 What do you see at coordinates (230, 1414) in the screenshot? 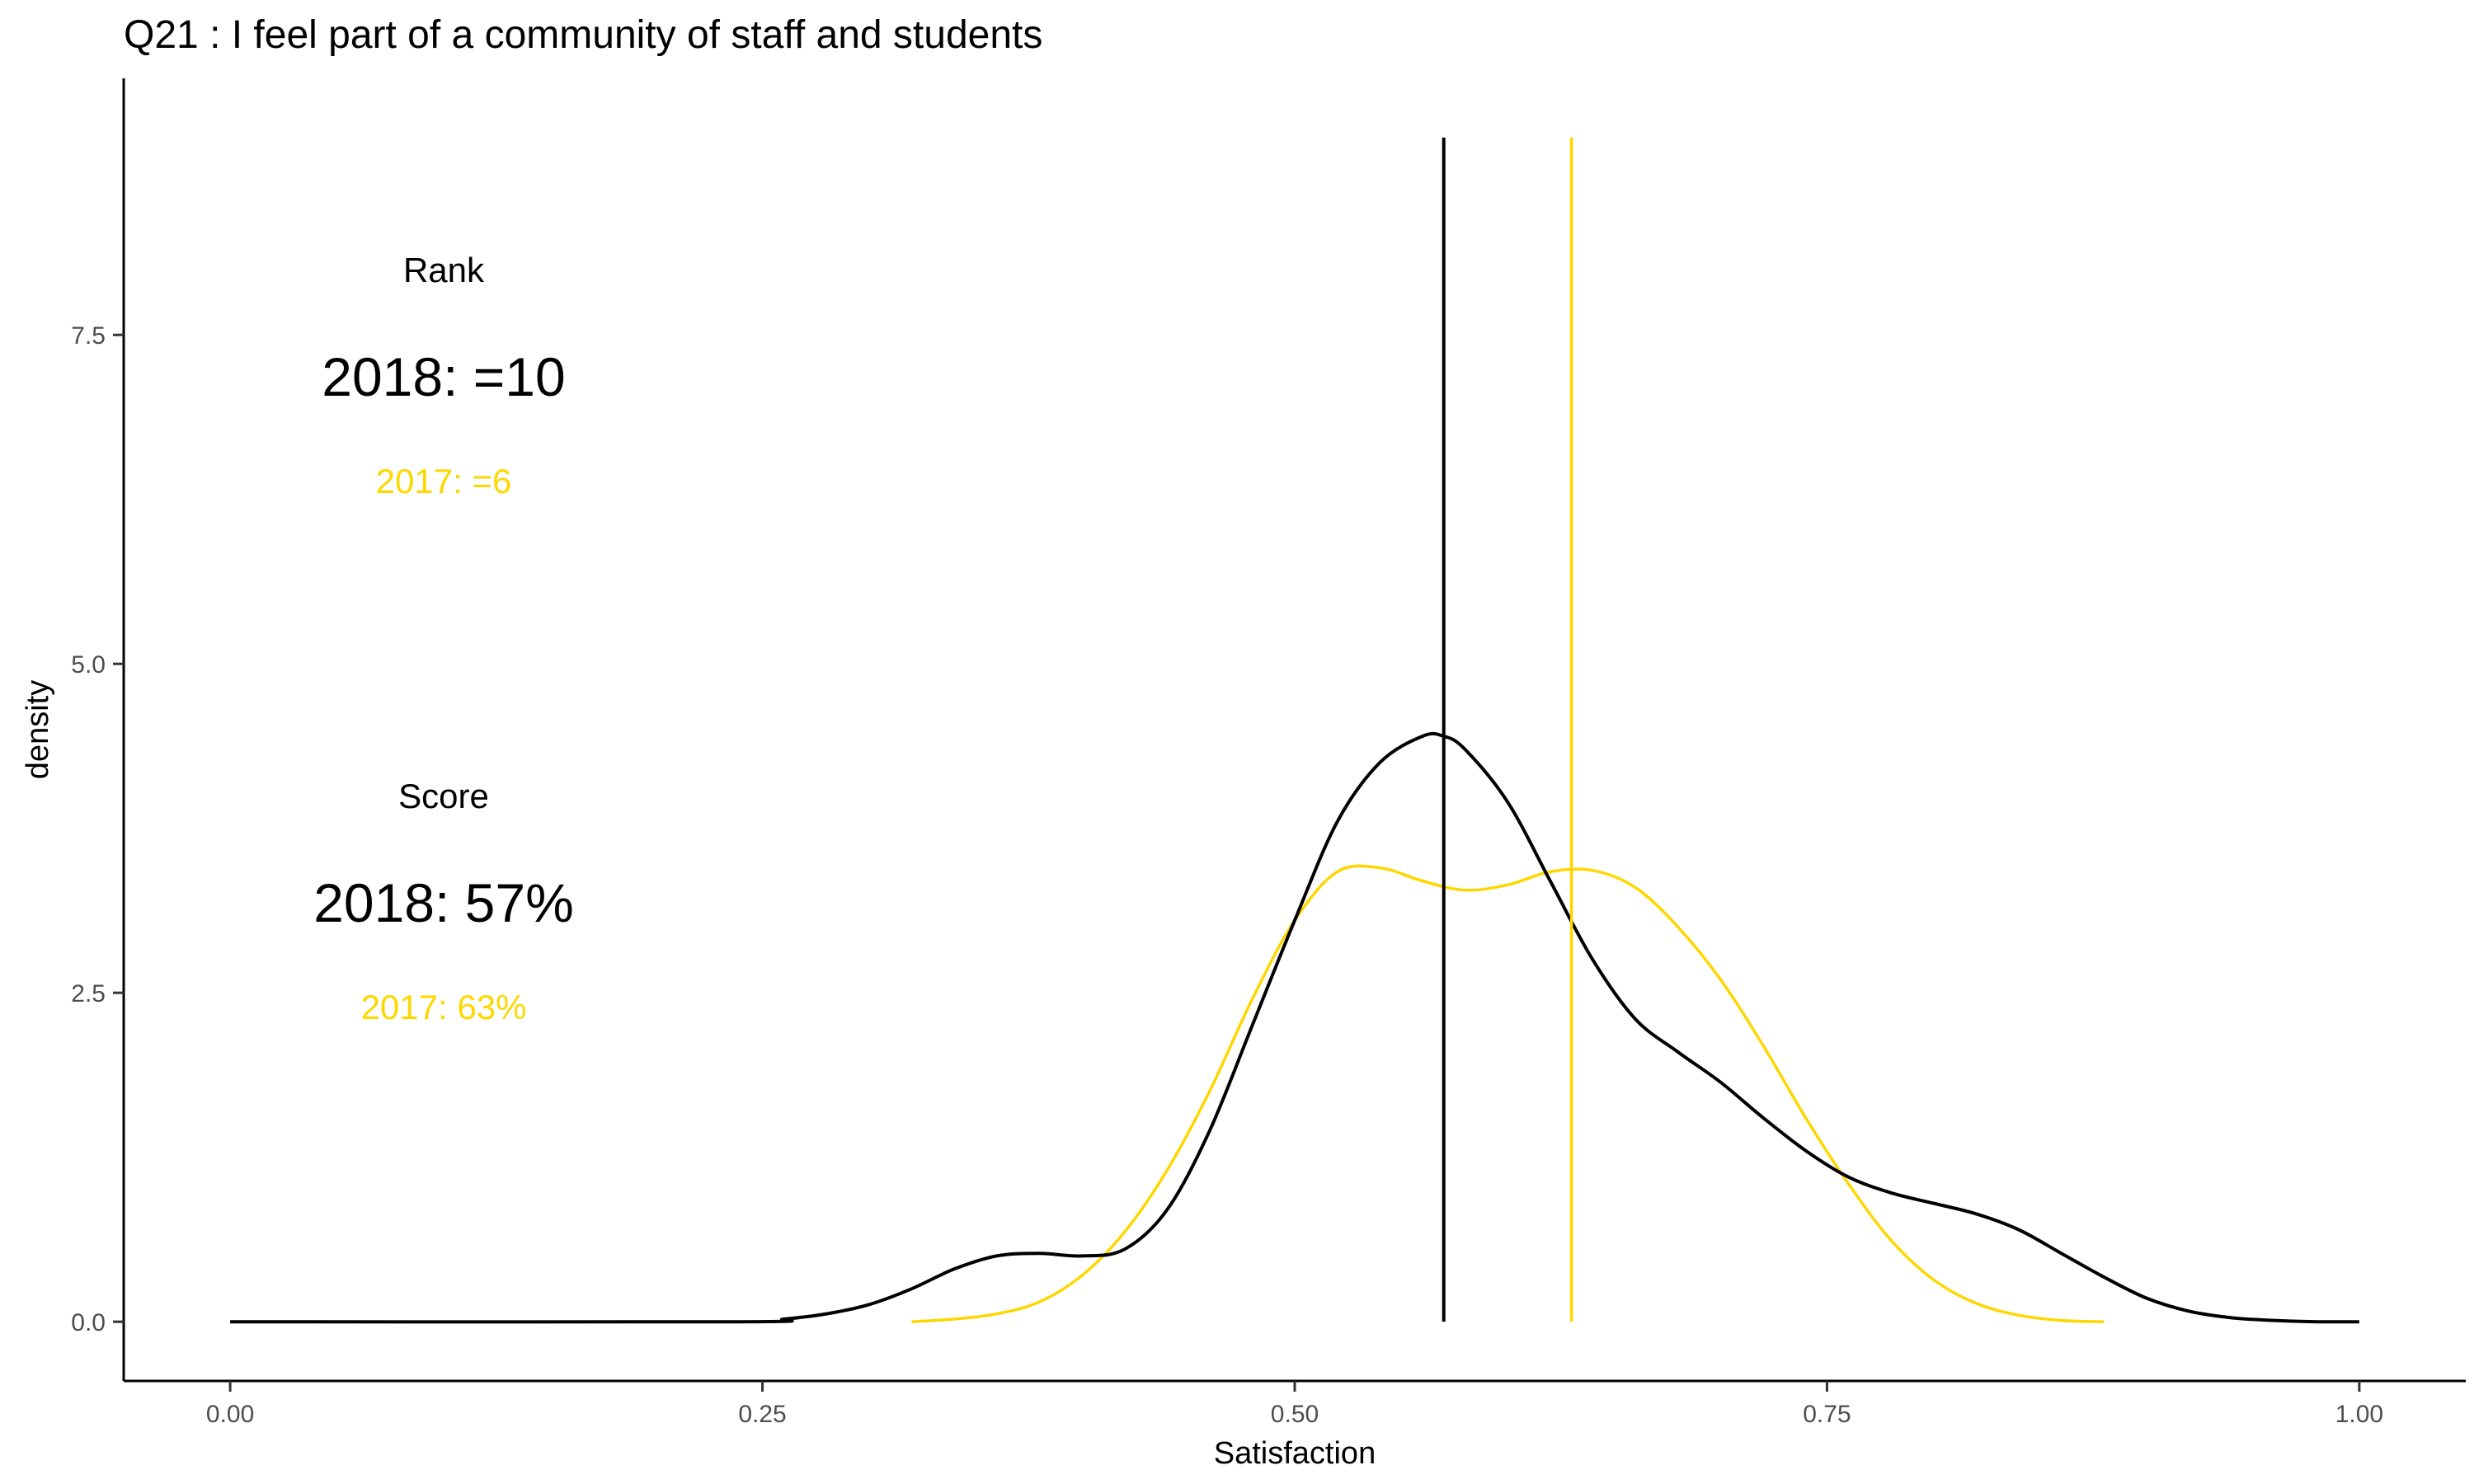
I see `x-tick-label: 0.00` at bounding box center [230, 1414].